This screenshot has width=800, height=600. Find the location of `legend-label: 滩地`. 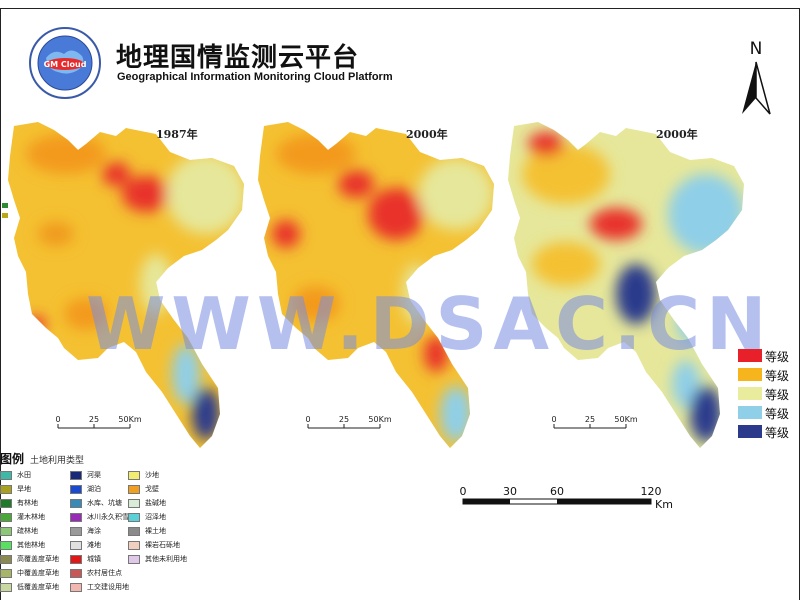

legend-label: 滩地 is located at coordinates (94, 545).